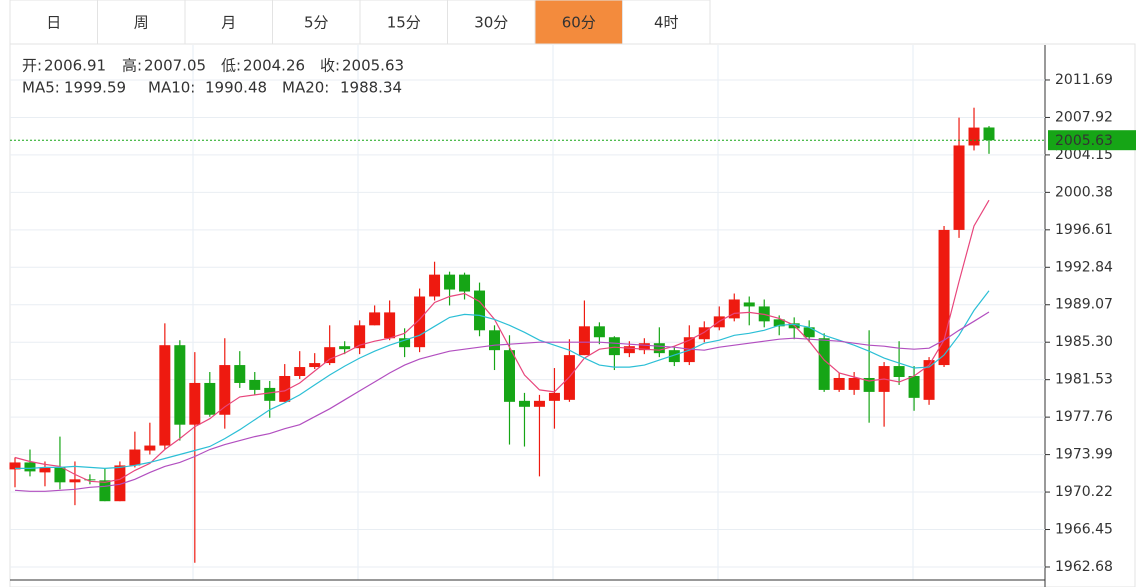  Describe the element at coordinates (95, 88) in the screenshot. I see `legend-value: 1999.59` at that location.